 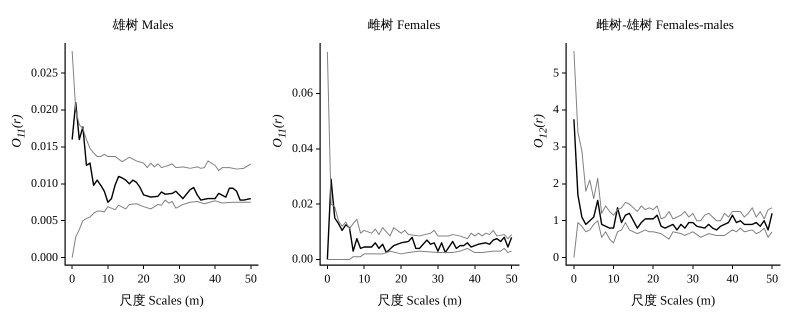 I want to click on y-tick-label: 3, so click(x=556, y=146).